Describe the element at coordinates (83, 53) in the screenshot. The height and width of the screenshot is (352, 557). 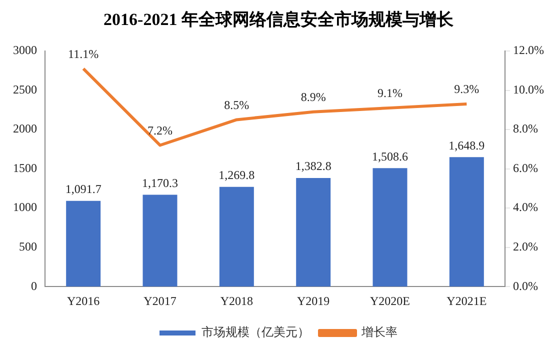
I see `data-label: 11.1%` at that location.